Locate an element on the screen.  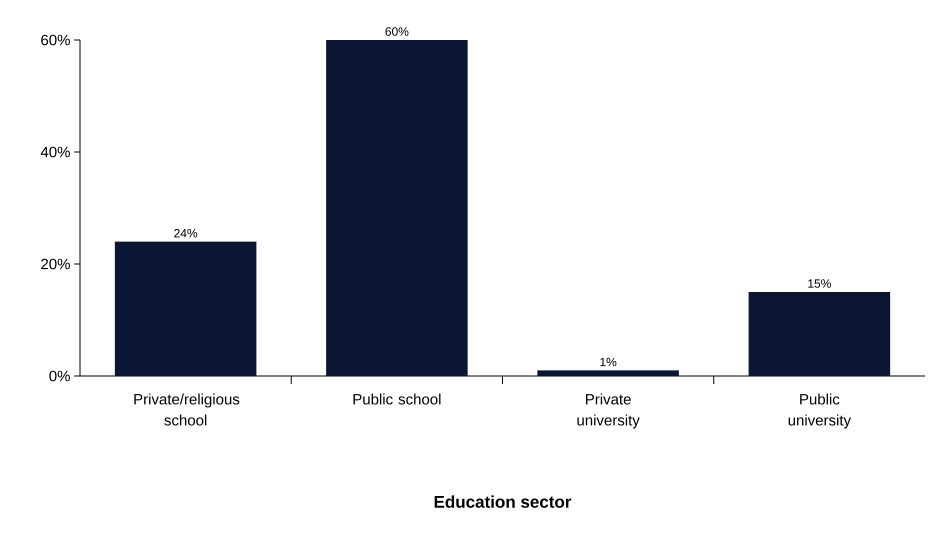
y-tick-label: 20% is located at coordinates (55, 264).